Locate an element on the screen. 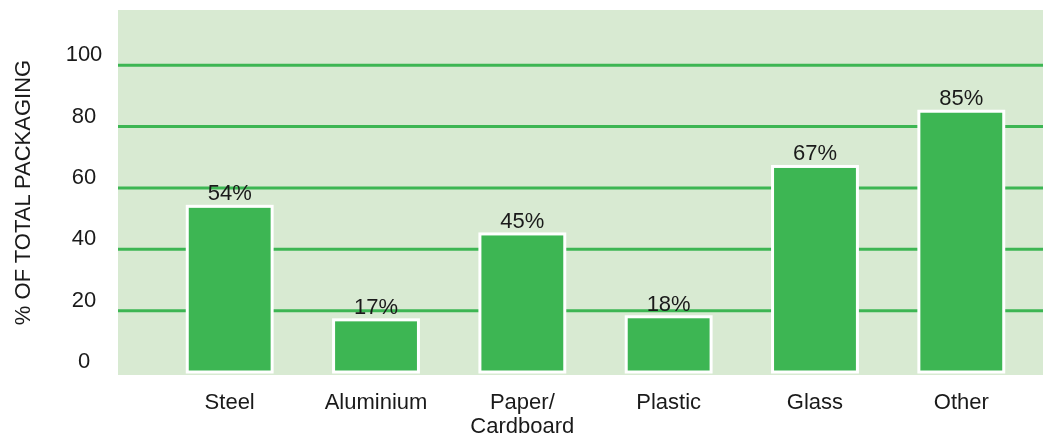  x-tick-label: Steel is located at coordinates (229, 401).